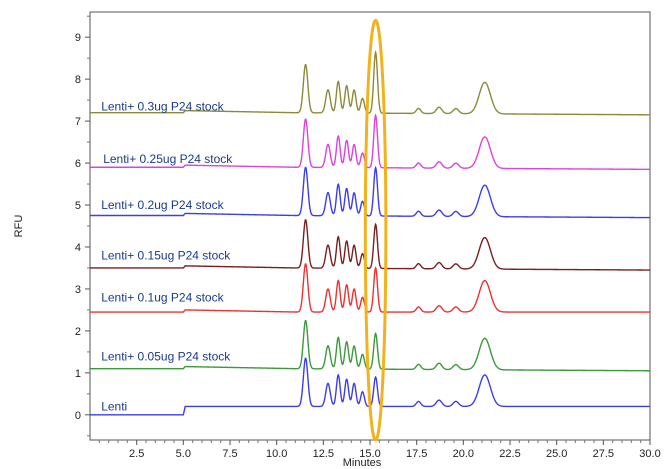 The height and width of the screenshot is (469, 664). I want to click on series-label-4: Lenti+ 0.2ug P24 stock, so click(162, 205).